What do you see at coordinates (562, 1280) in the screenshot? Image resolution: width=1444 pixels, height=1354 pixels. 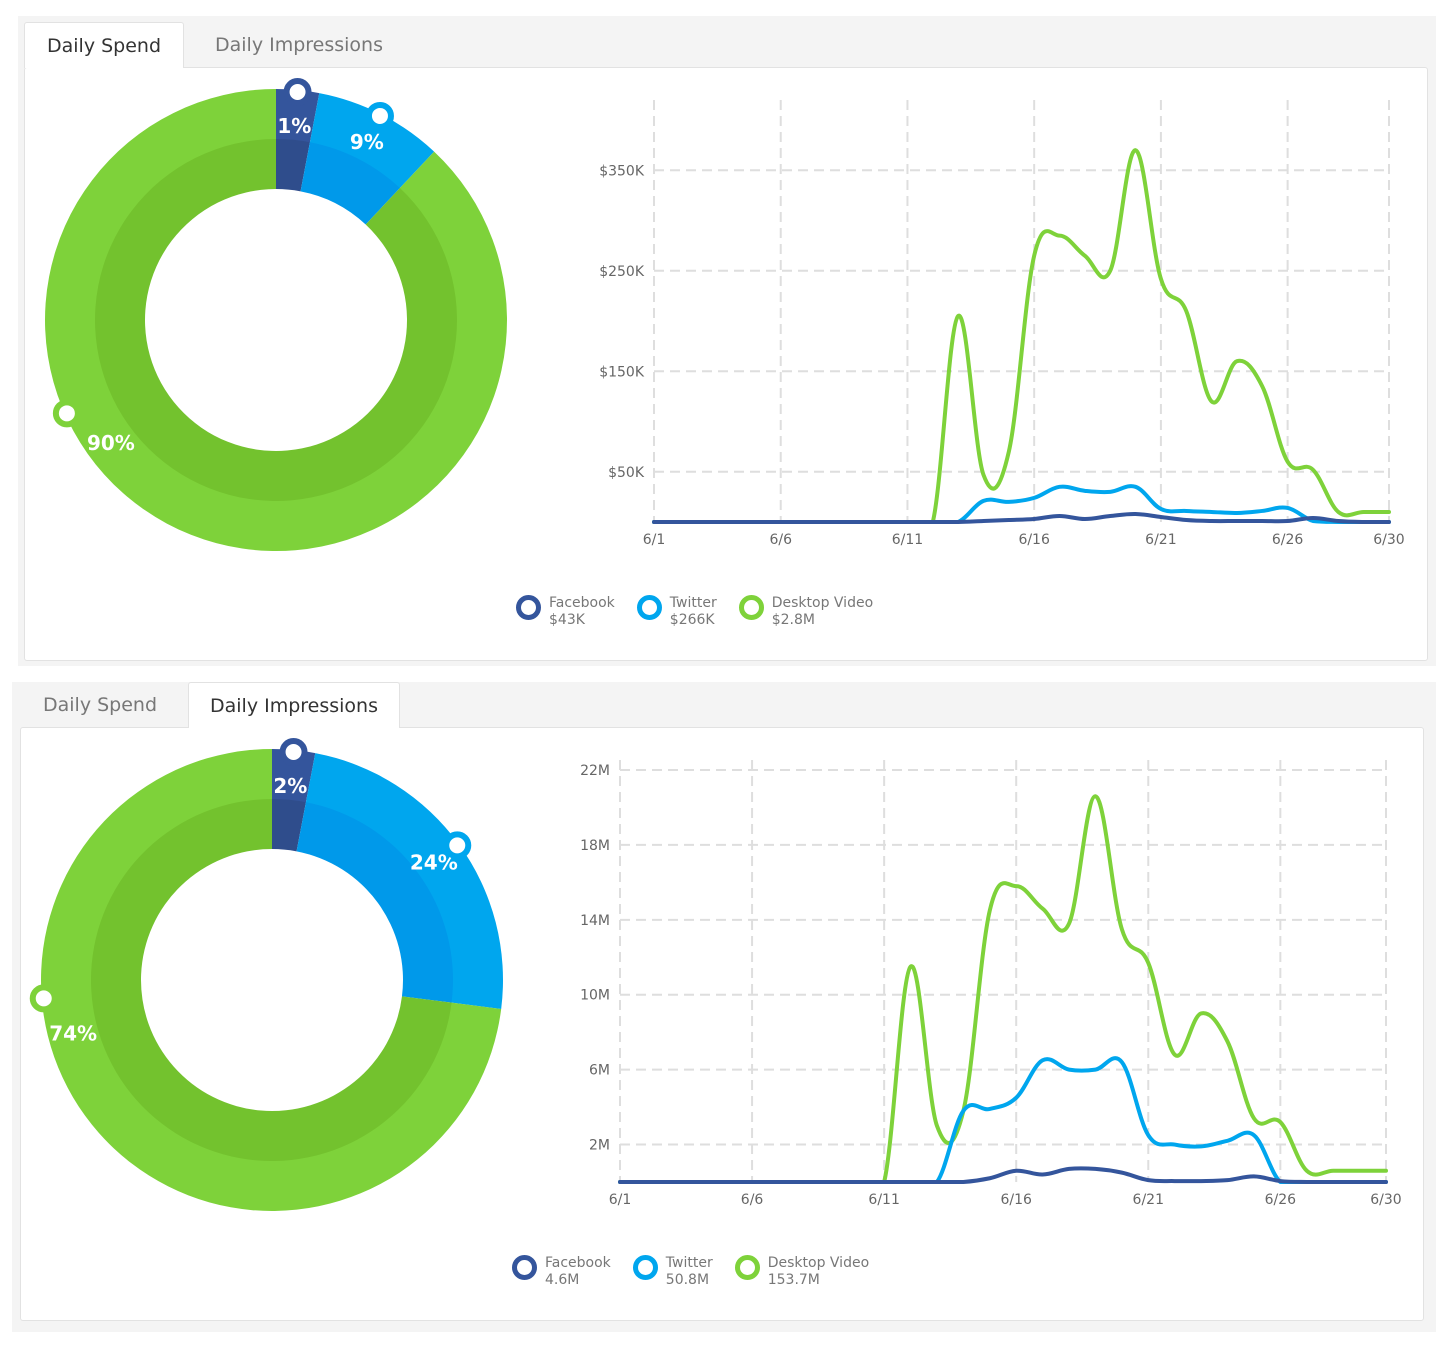 I see `legend-value: 4.6M` at bounding box center [562, 1280].